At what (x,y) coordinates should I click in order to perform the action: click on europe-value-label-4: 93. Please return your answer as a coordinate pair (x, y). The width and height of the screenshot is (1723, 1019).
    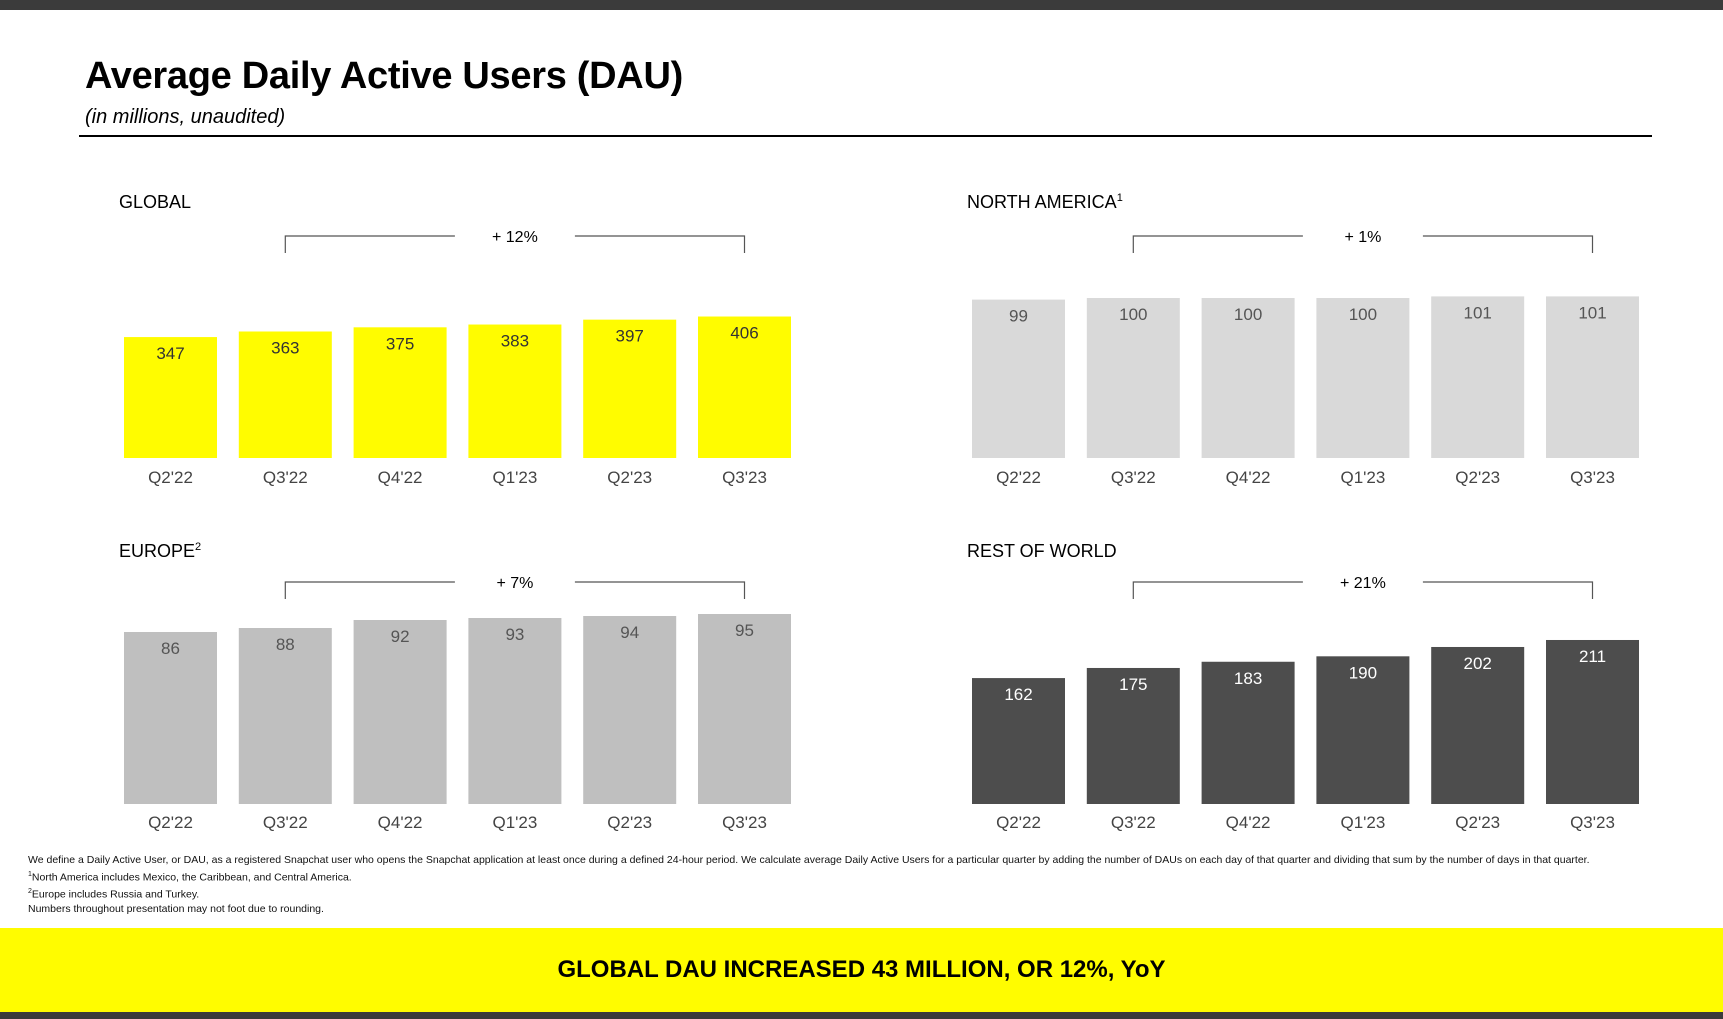
    Looking at the image, I should click on (514, 634).